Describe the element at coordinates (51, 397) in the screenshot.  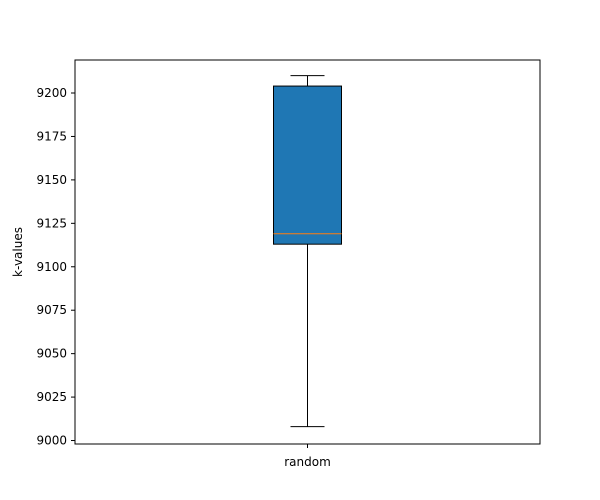
I see `y-tick-label: 9025` at that location.